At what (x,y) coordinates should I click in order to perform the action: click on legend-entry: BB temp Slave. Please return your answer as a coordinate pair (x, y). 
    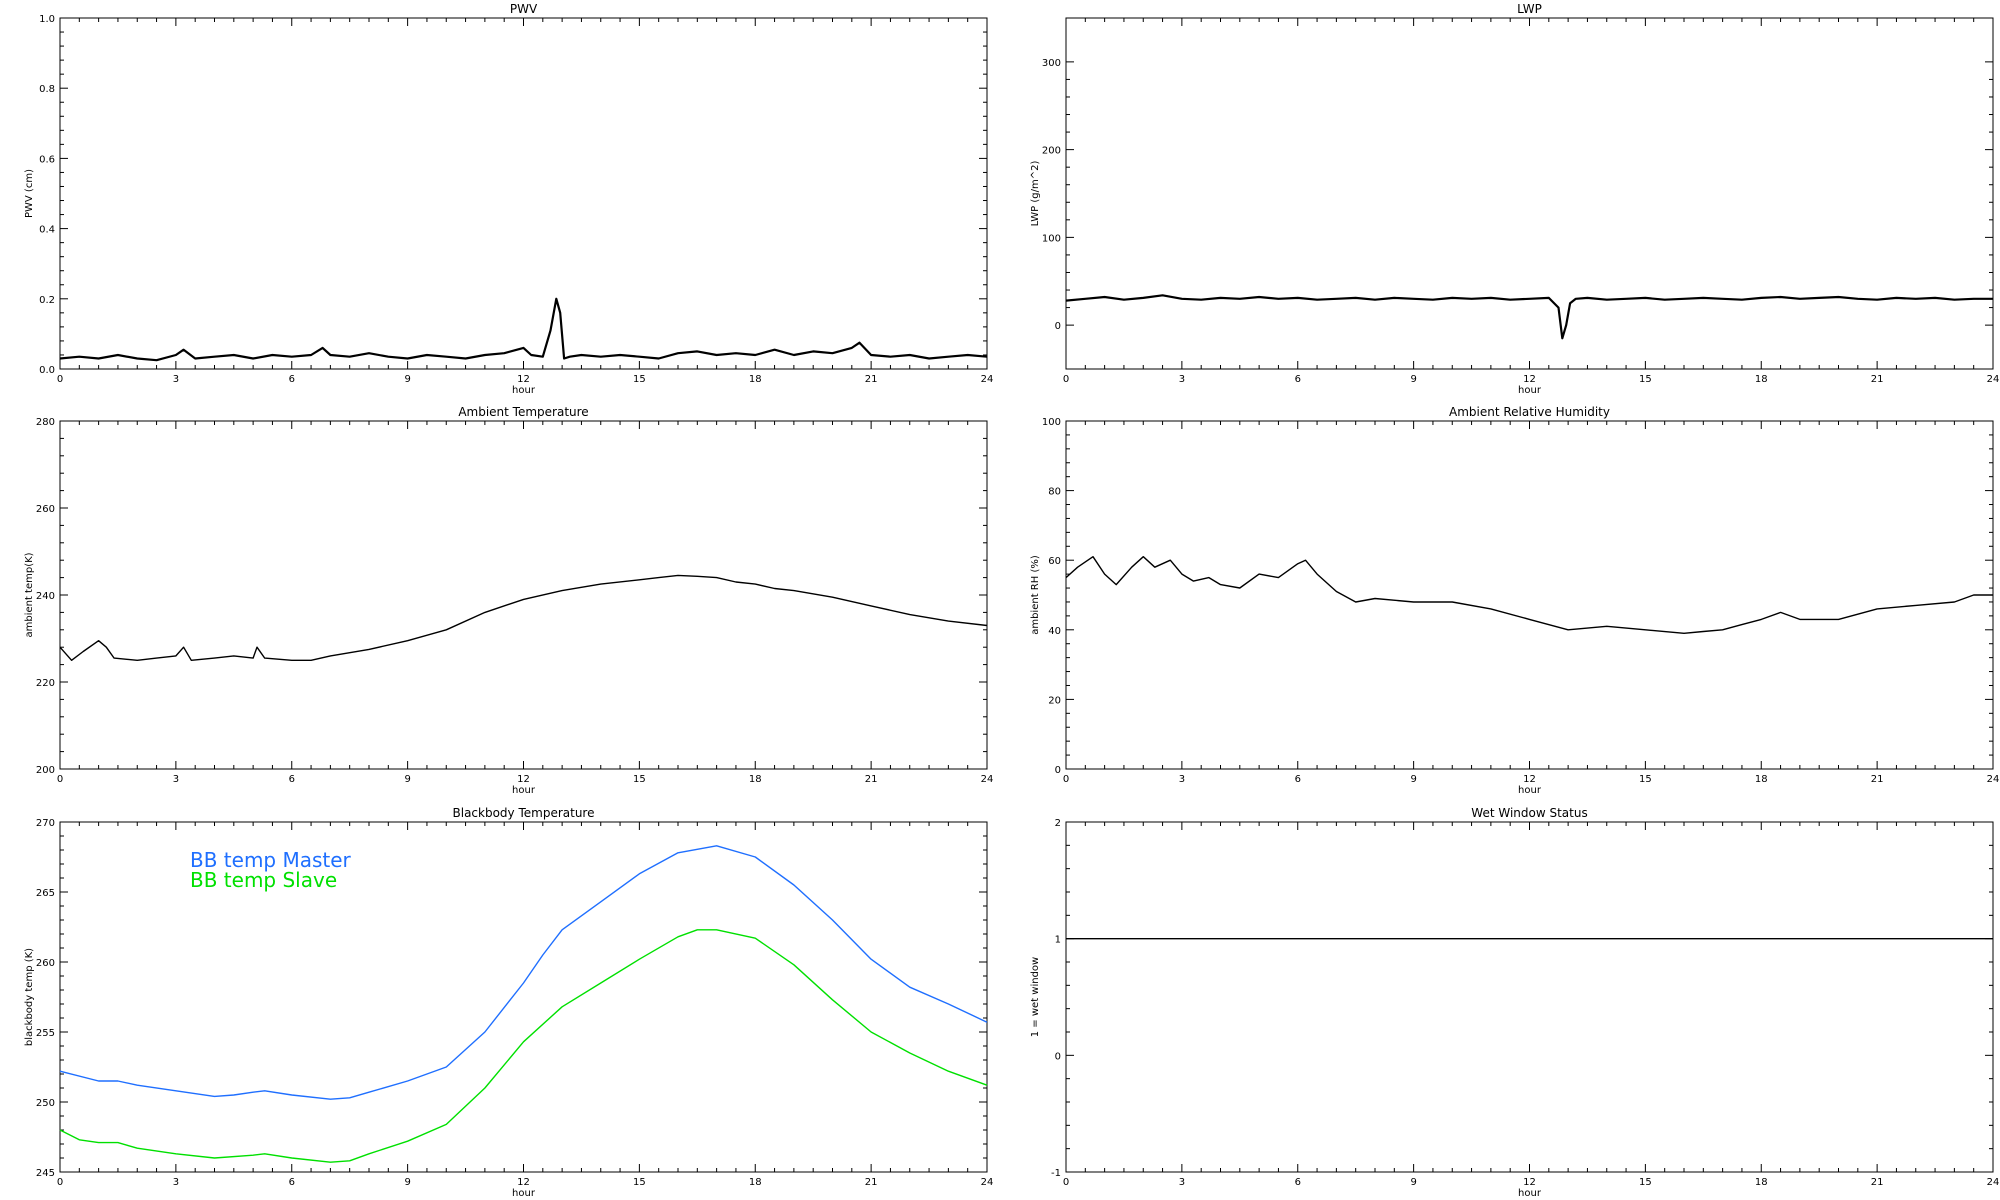
    Looking at the image, I should click on (263, 880).